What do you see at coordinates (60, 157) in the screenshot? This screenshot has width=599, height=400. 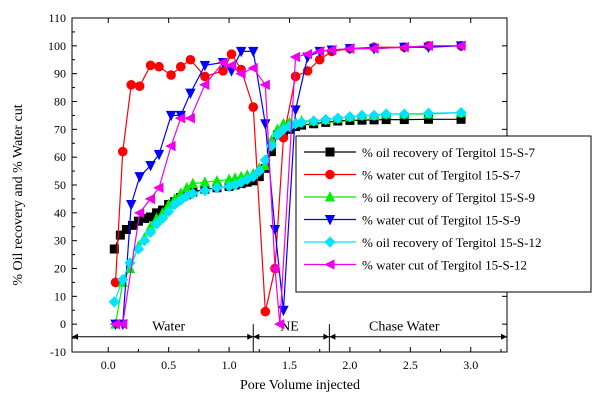 I see `y-tick-label: 60` at bounding box center [60, 157].